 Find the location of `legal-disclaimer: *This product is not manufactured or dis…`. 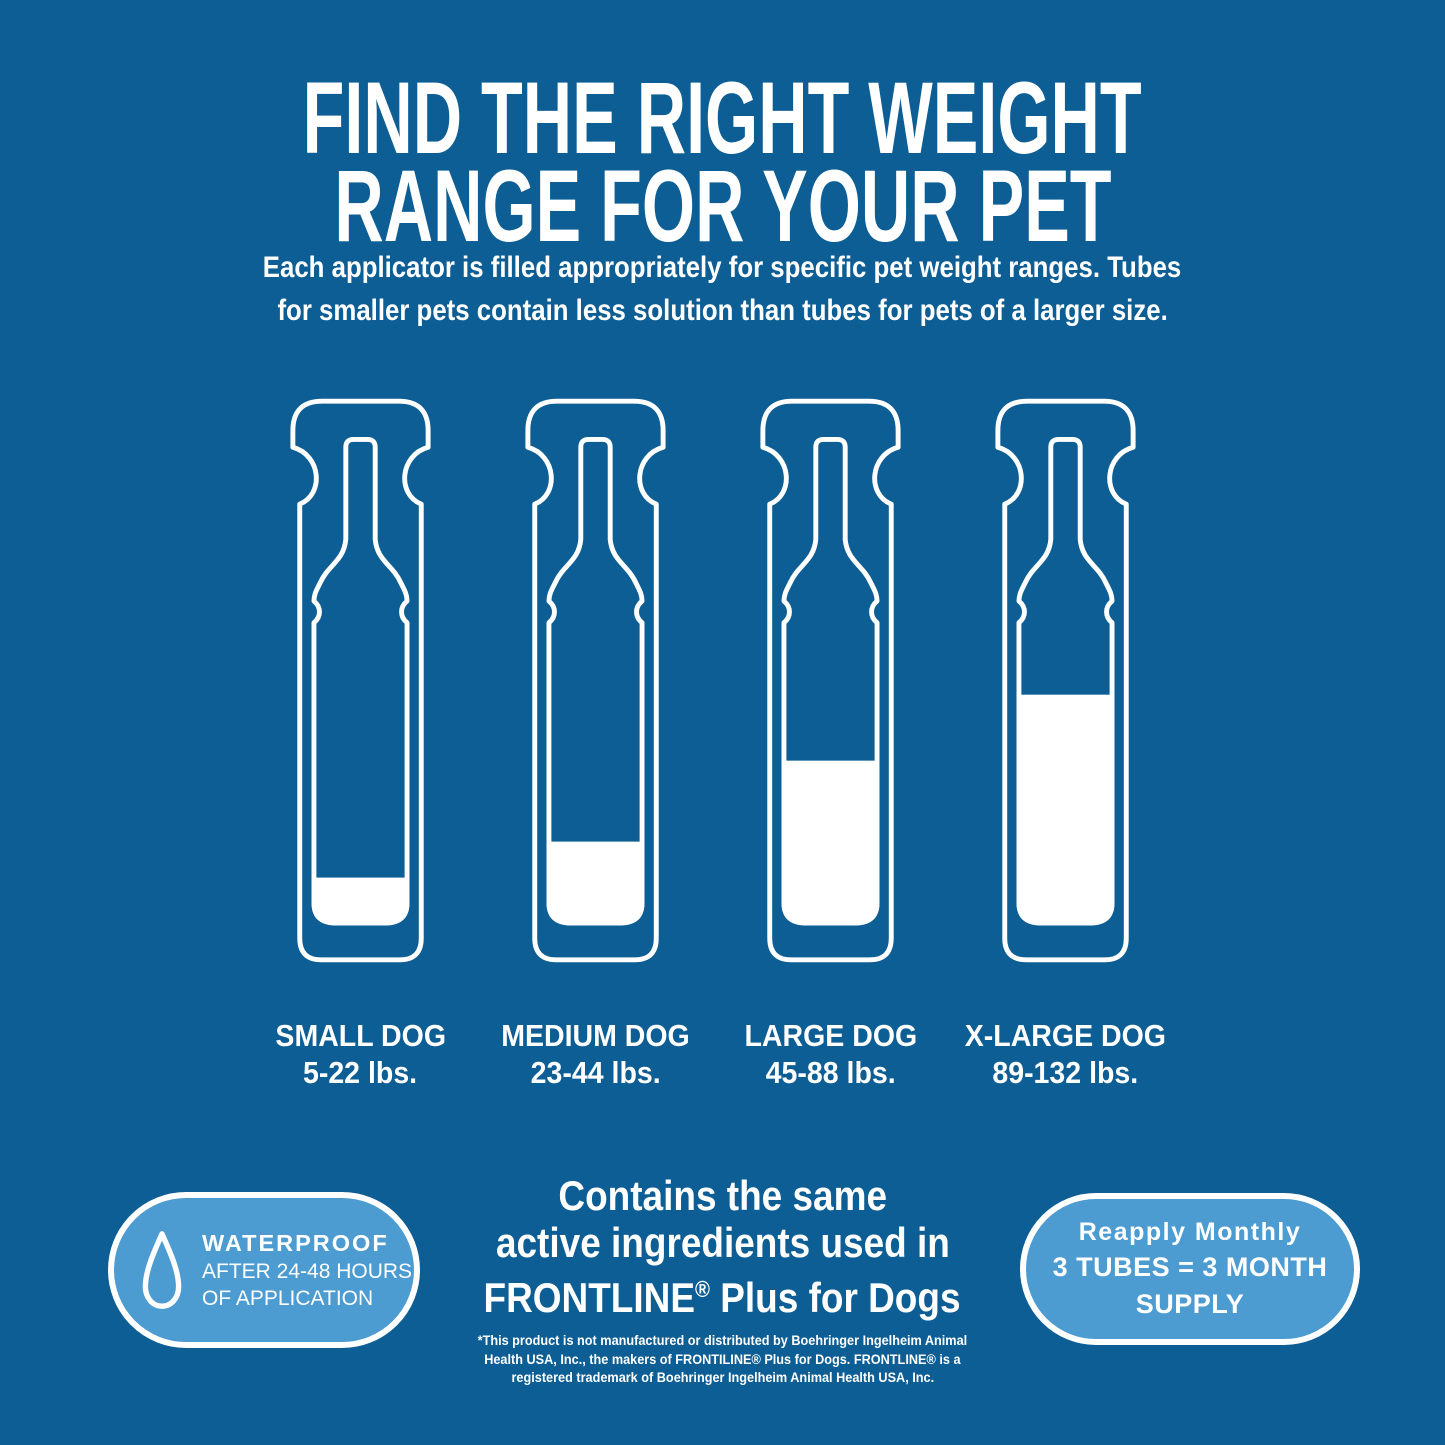

legal-disclaimer: *This product is not manufactured or dis… is located at coordinates (722, 1360).